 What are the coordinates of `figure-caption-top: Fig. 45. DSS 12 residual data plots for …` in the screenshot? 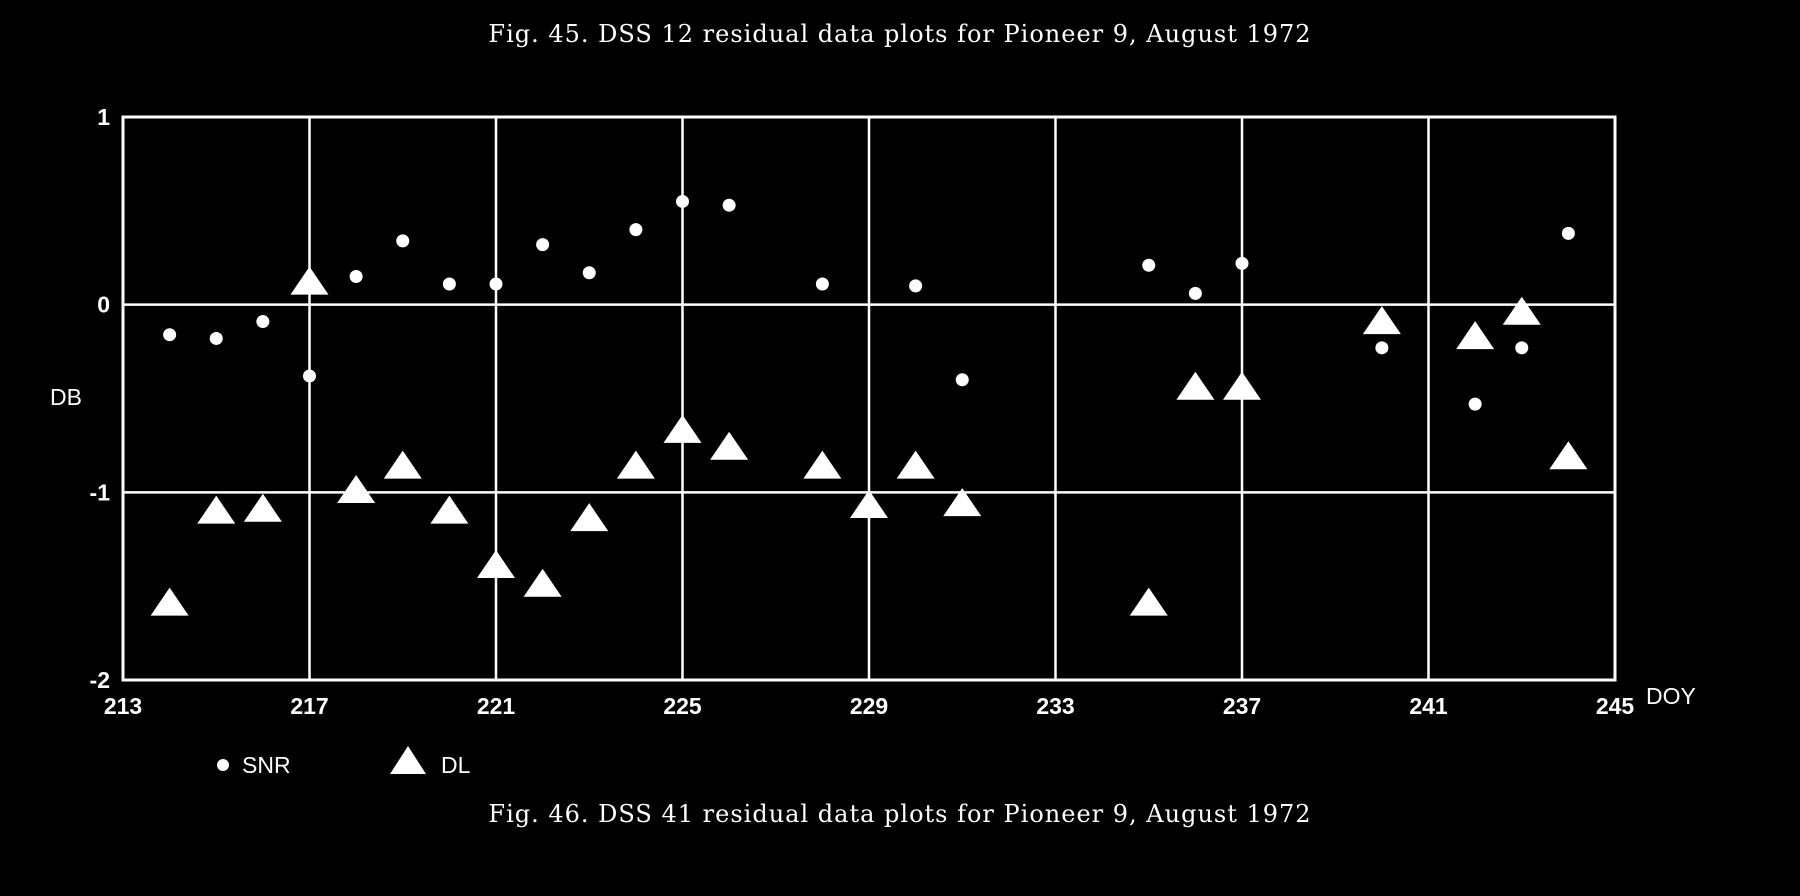 It's located at (900, 34).